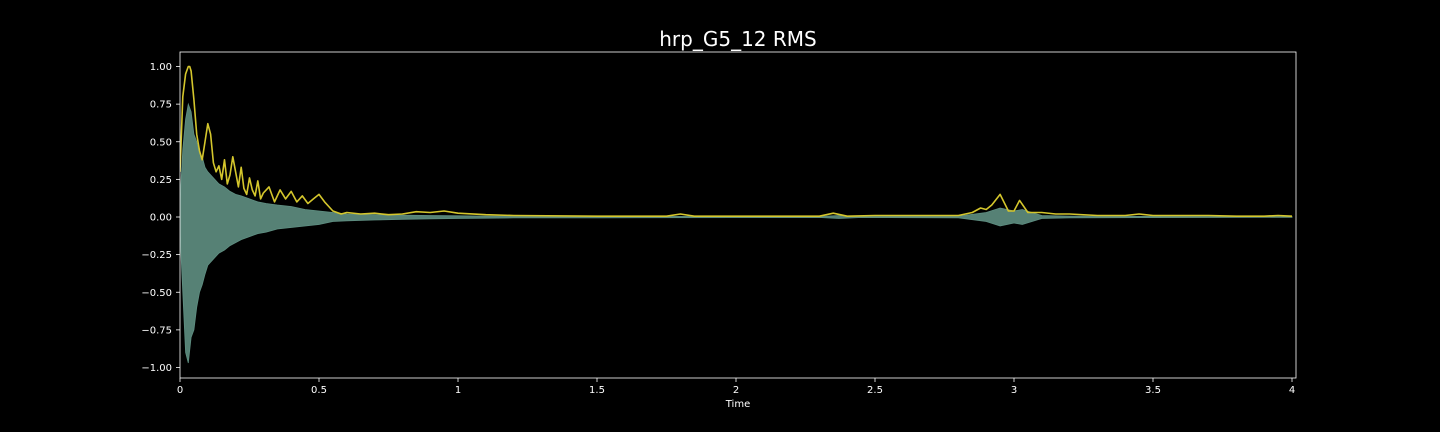 Image resolution: width=1440 pixels, height=432 pixels. Describe the element at coordinates (1292, 390) in the screenshot. I see `x-tick-label: 4` at that location.